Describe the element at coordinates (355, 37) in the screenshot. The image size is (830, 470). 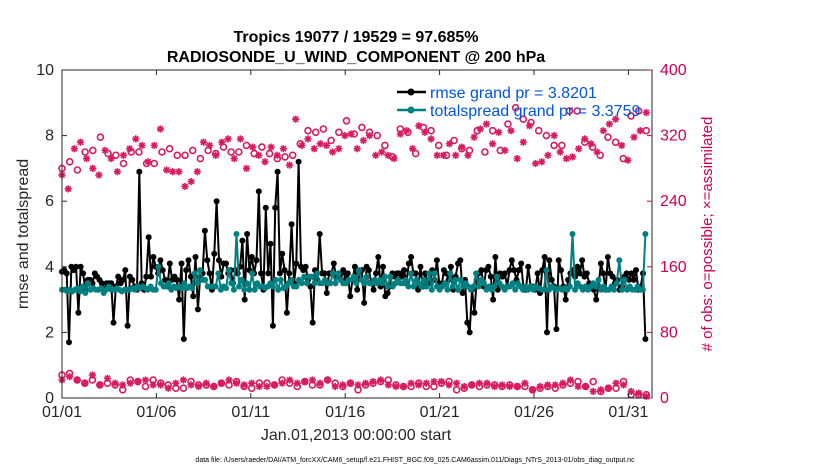
I see `chart-title: Tropics 19077 / 19529 = 97.685%` at that location.